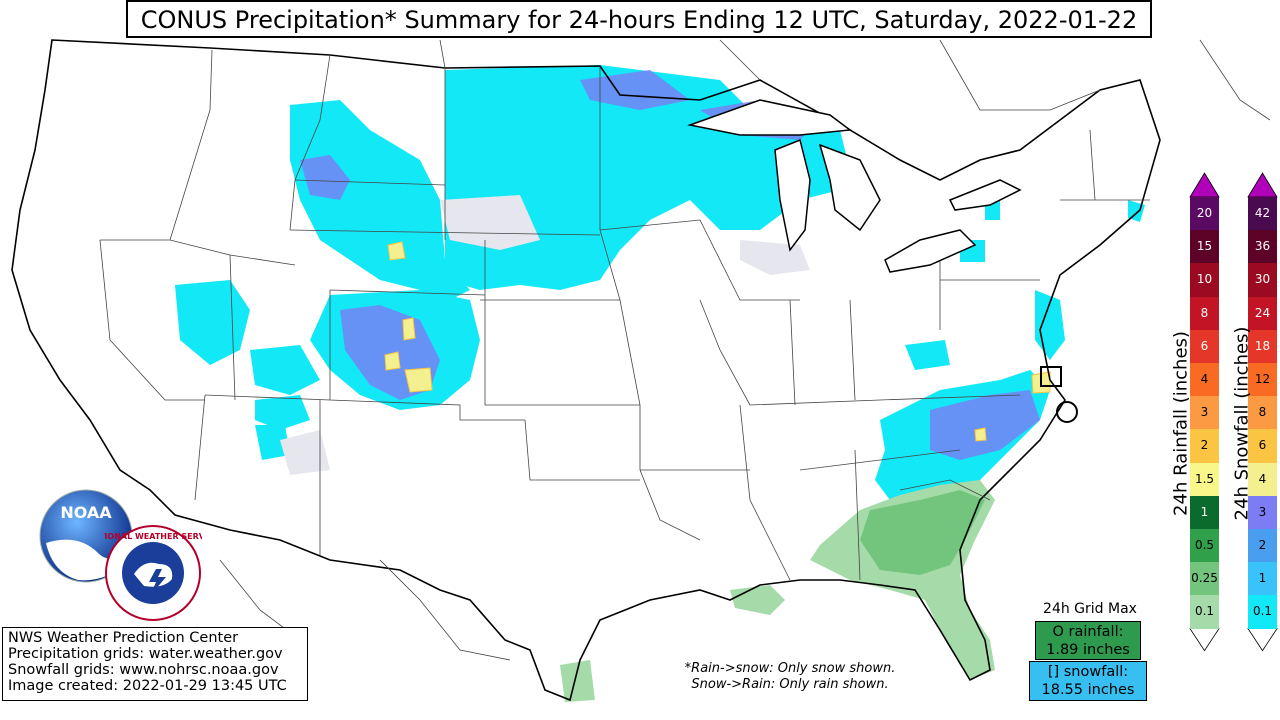 The height and width of the screenshot is (720, 1280). What do you see at coordinates (1088, 681) in the screenshot?
I see `grid-max-snowfall: [] snowfall: 18.55 inches` at bounding box center [1088, 681].